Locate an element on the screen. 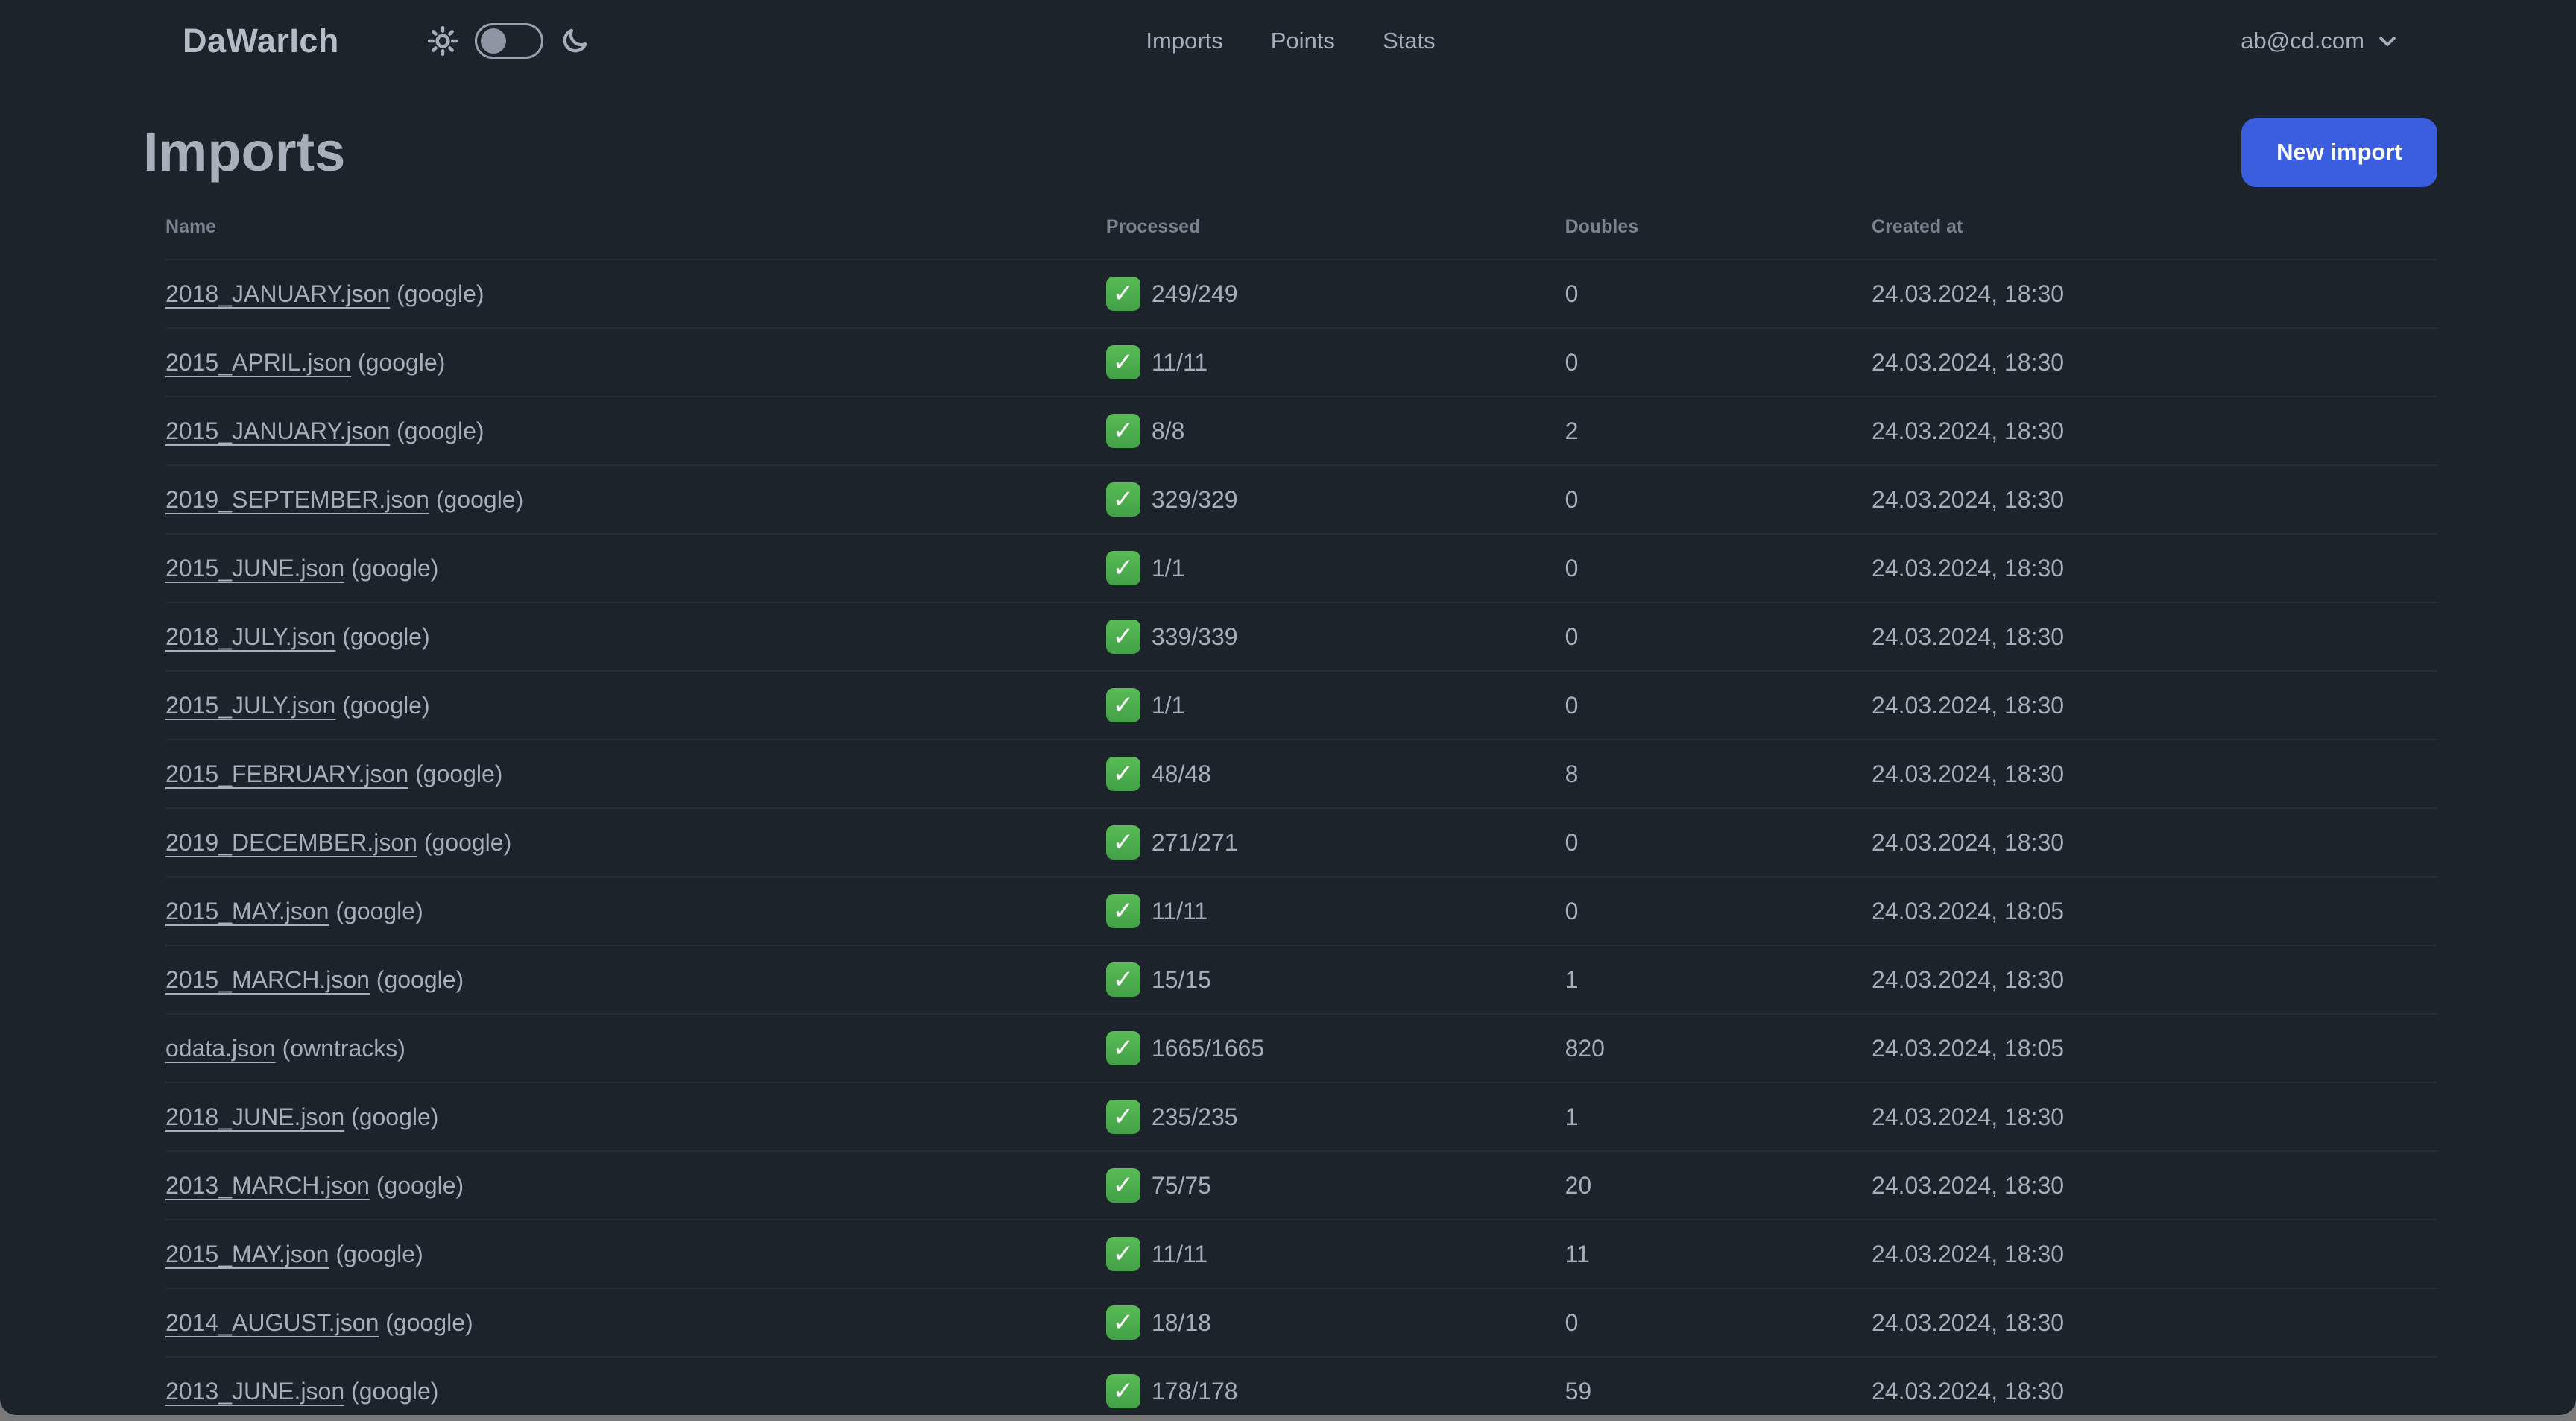 Image resolution: width=2576 pixels, height=1421 pixels. import-file-link: 2015_MARCH.json is located at coordinates (267, 979).